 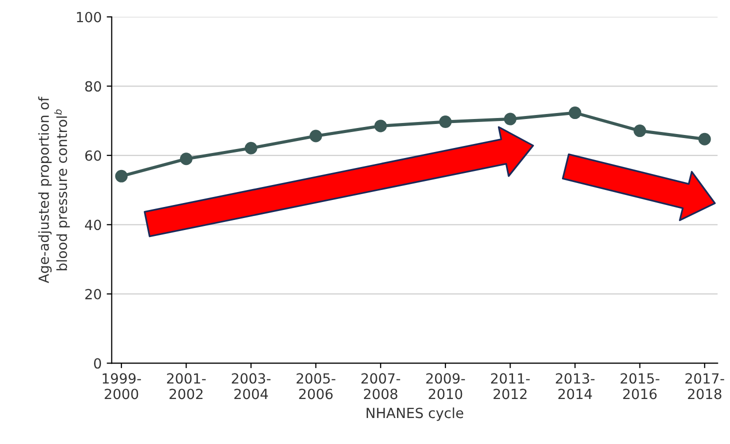 What do you see at coordinates (415, 414) in the screenshot?
I see `x-axis-title: NHANES cycle` at bounding box center [415, 414].